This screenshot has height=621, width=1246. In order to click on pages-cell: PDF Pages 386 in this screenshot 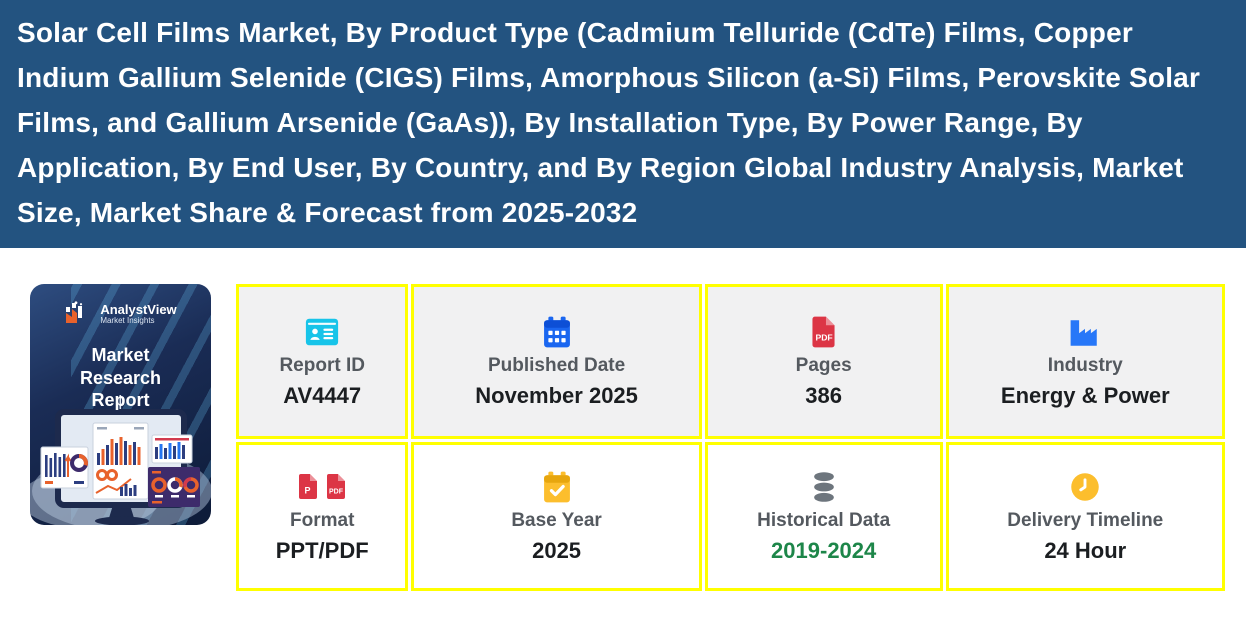, I will do `click(823, 361)`.